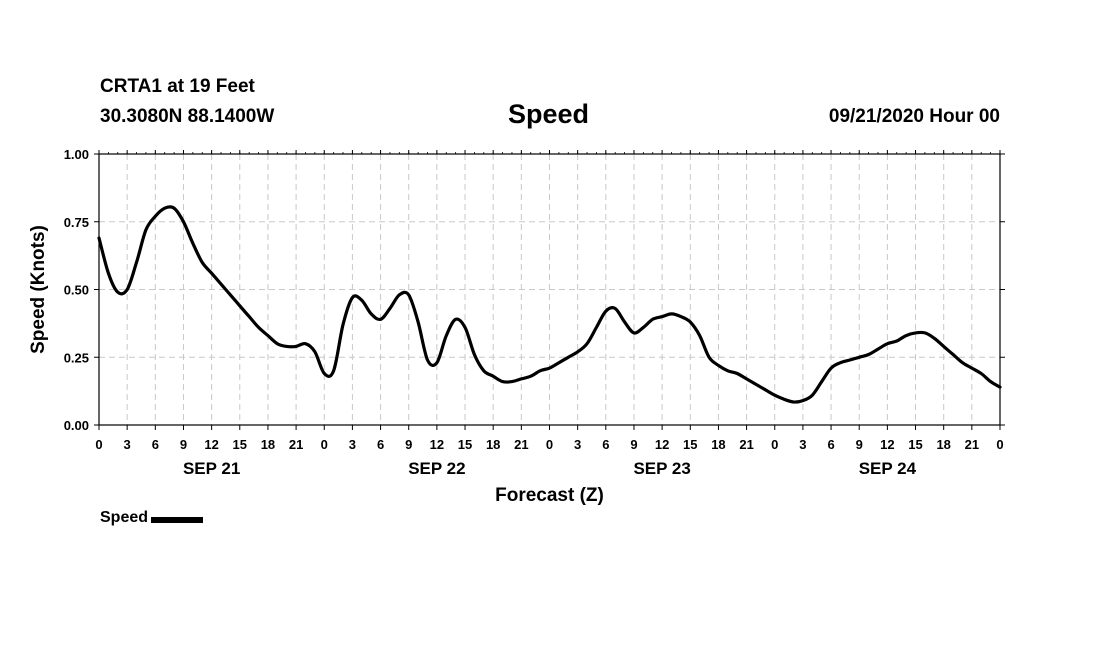 This screenshot has width=1100, height=650. Describe the element at coordinates (296, 444) in the screenshot. I see `x-tick-label: 21` at that location.